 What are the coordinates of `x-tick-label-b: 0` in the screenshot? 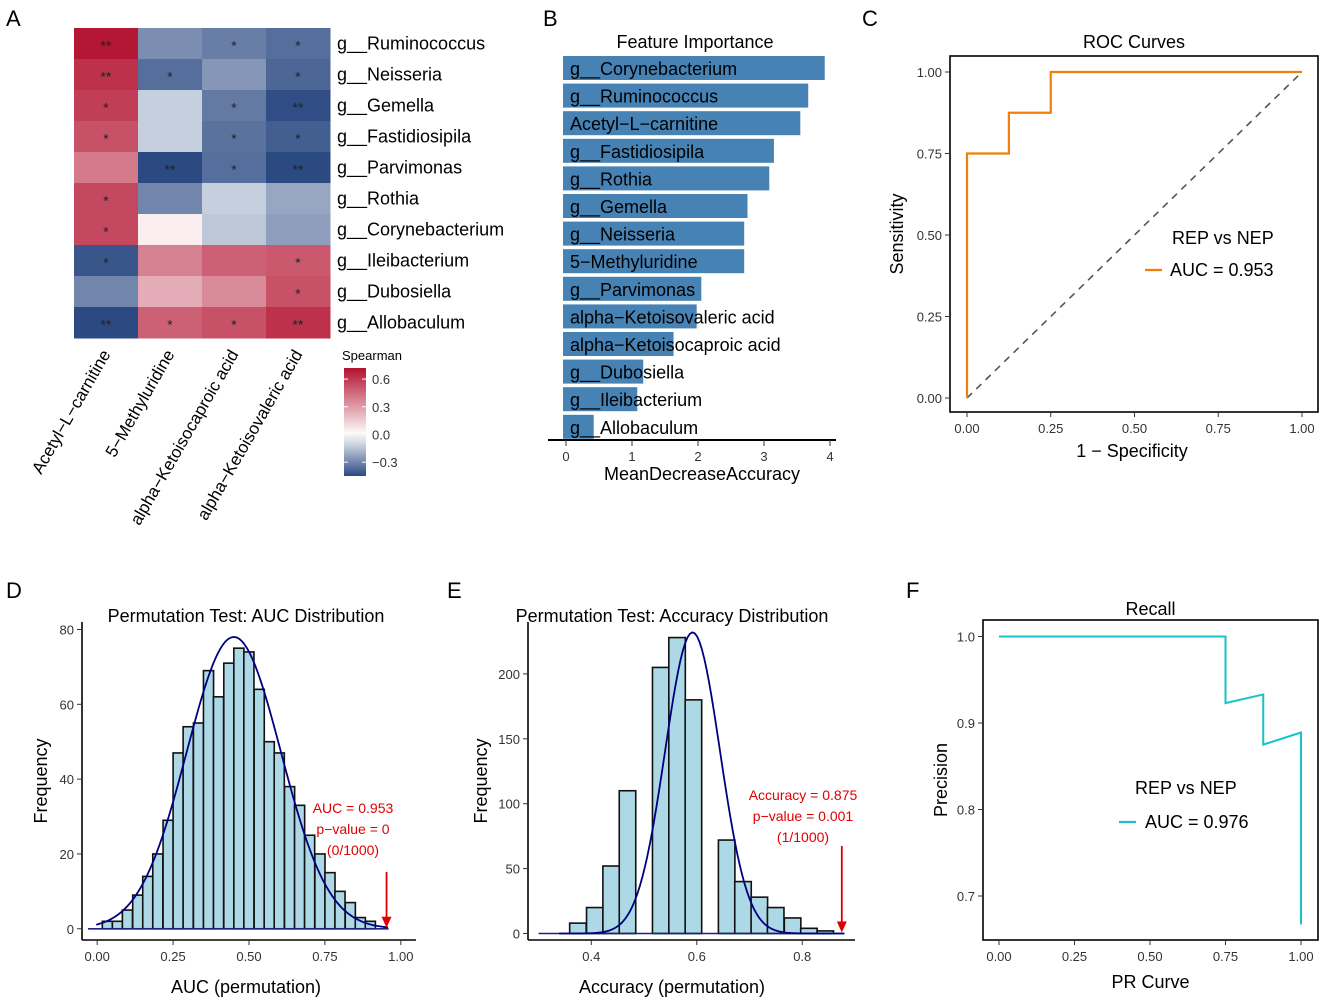 It's located at (565, 456).